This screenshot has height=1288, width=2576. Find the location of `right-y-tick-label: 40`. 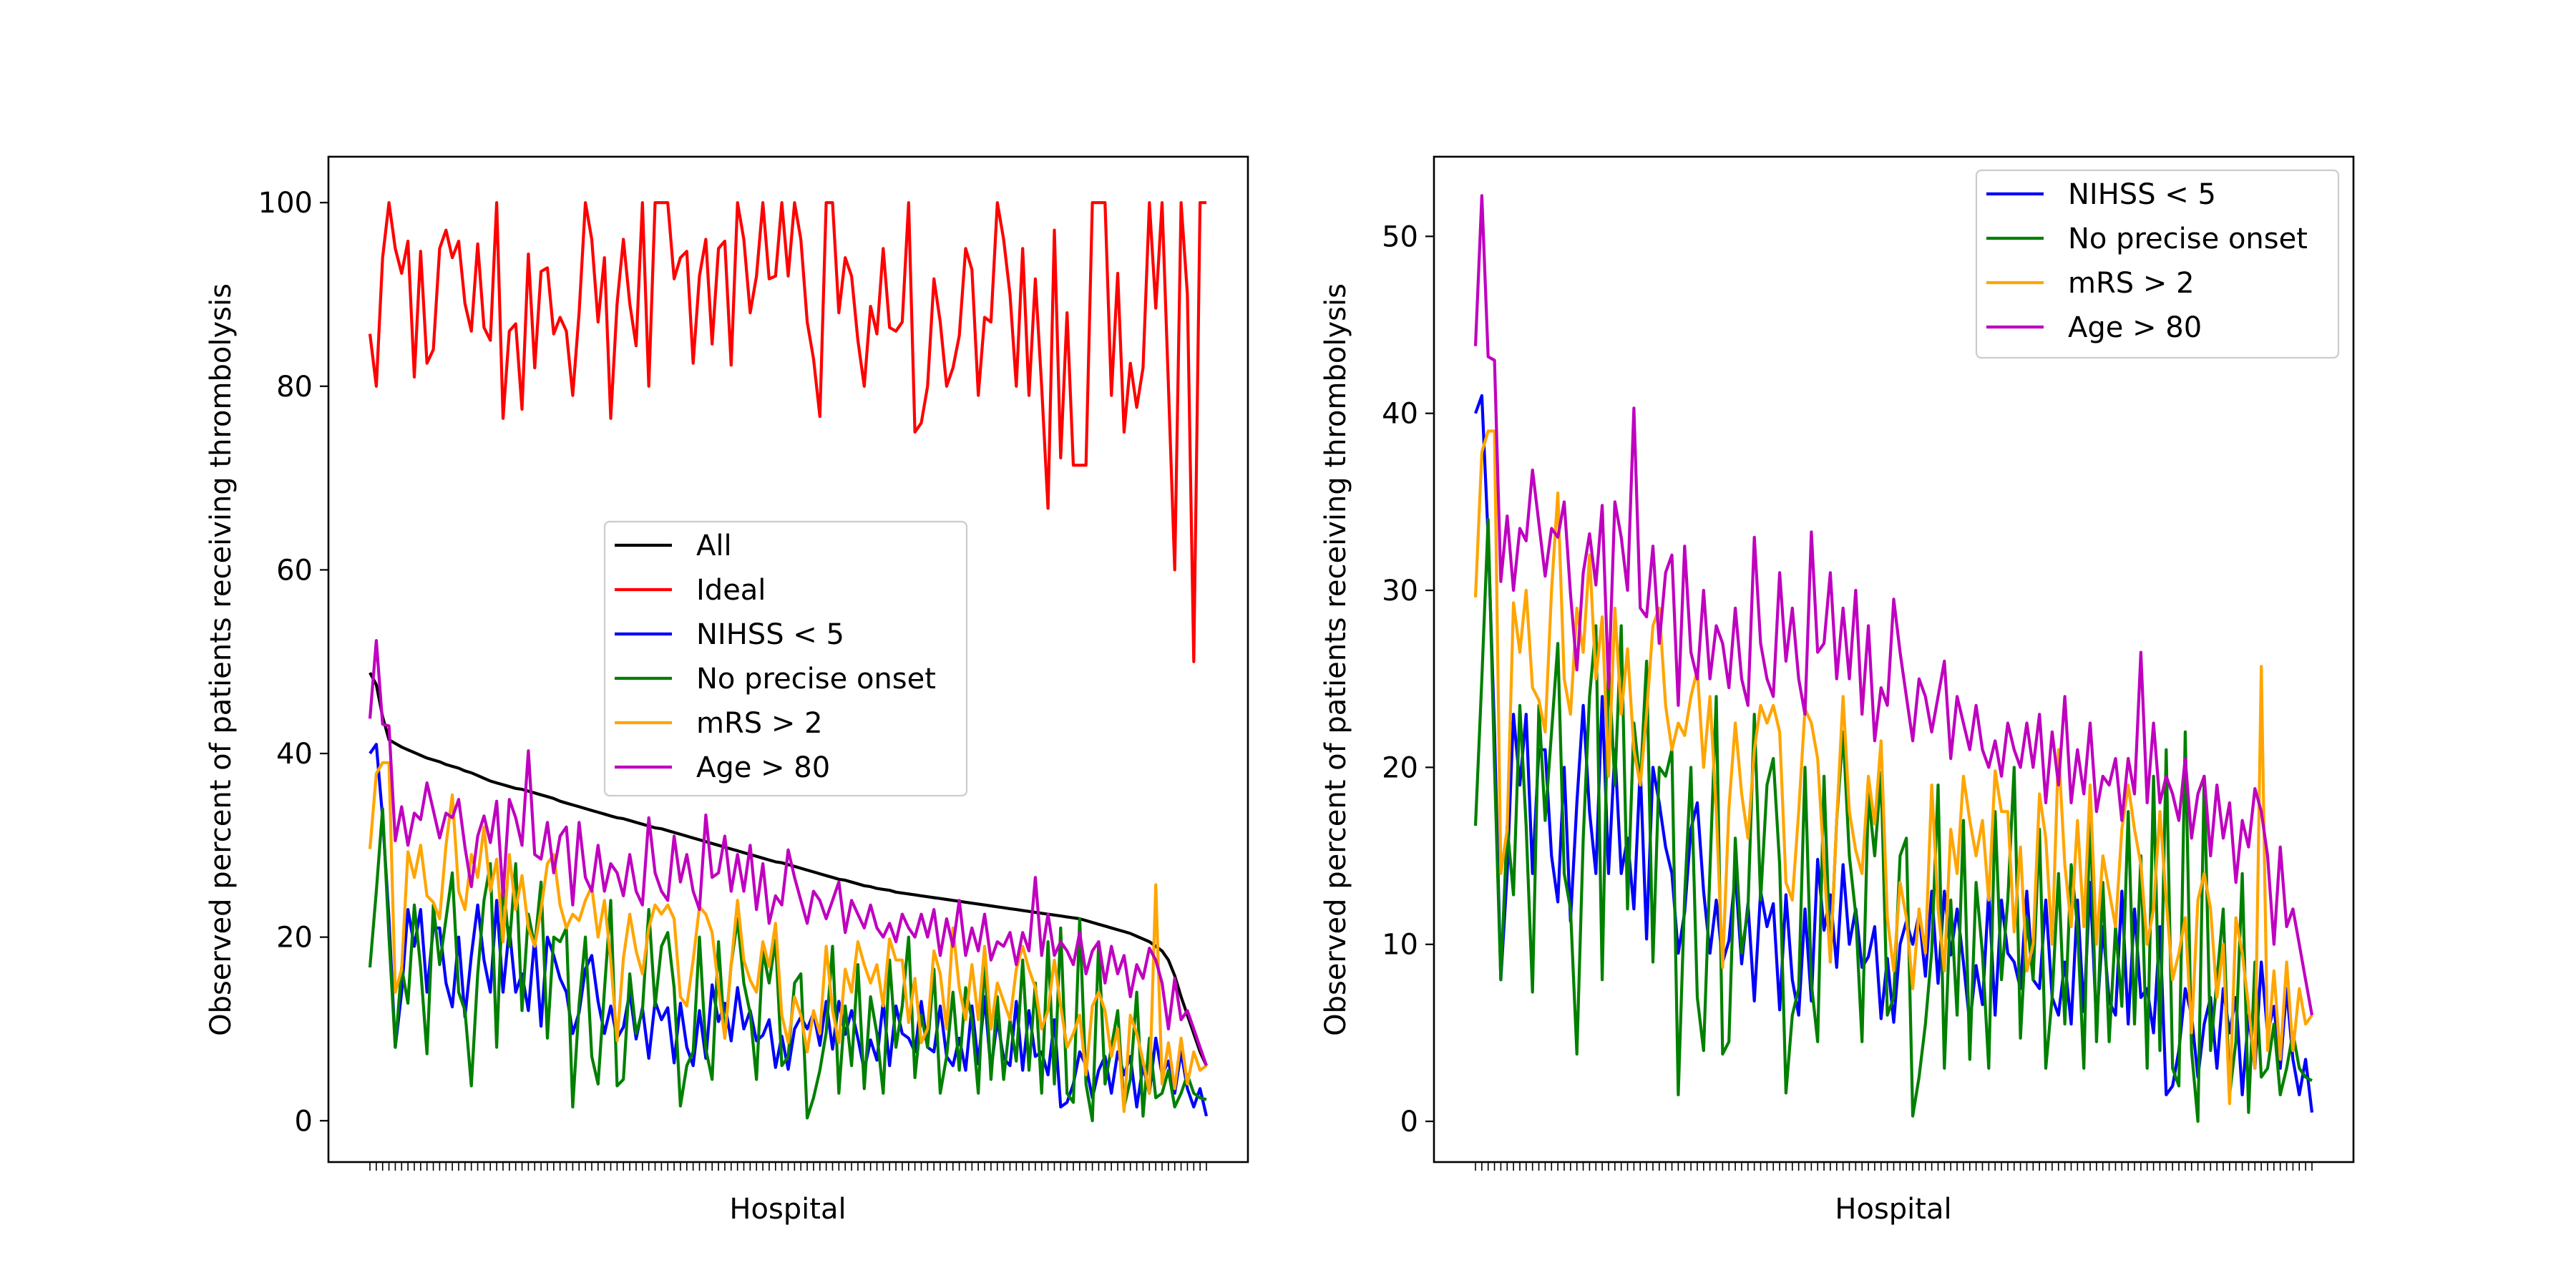

right-y-tick-label: 40 is located at coordinates (1400, 414).